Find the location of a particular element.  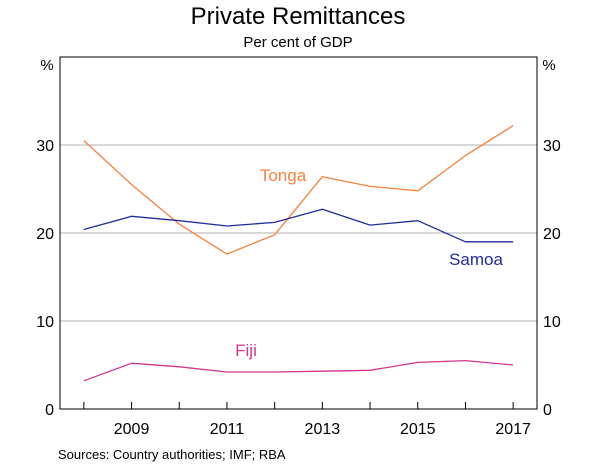

y-tick-label-left-10: 10 is located at coordinates (45, 322).